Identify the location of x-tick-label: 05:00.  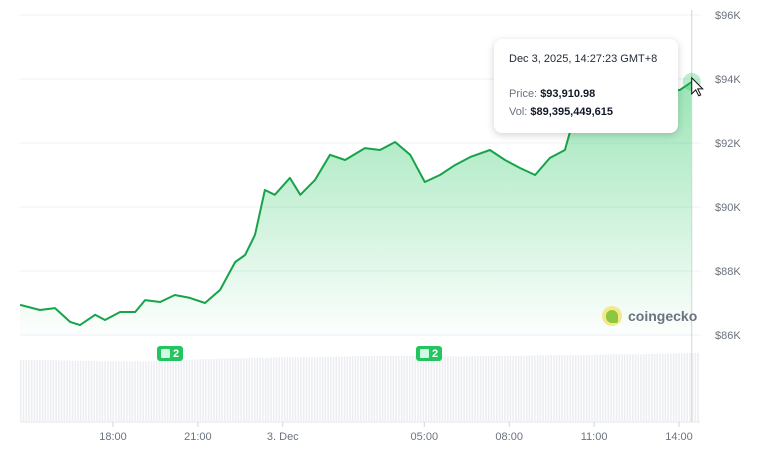
(425, 437).